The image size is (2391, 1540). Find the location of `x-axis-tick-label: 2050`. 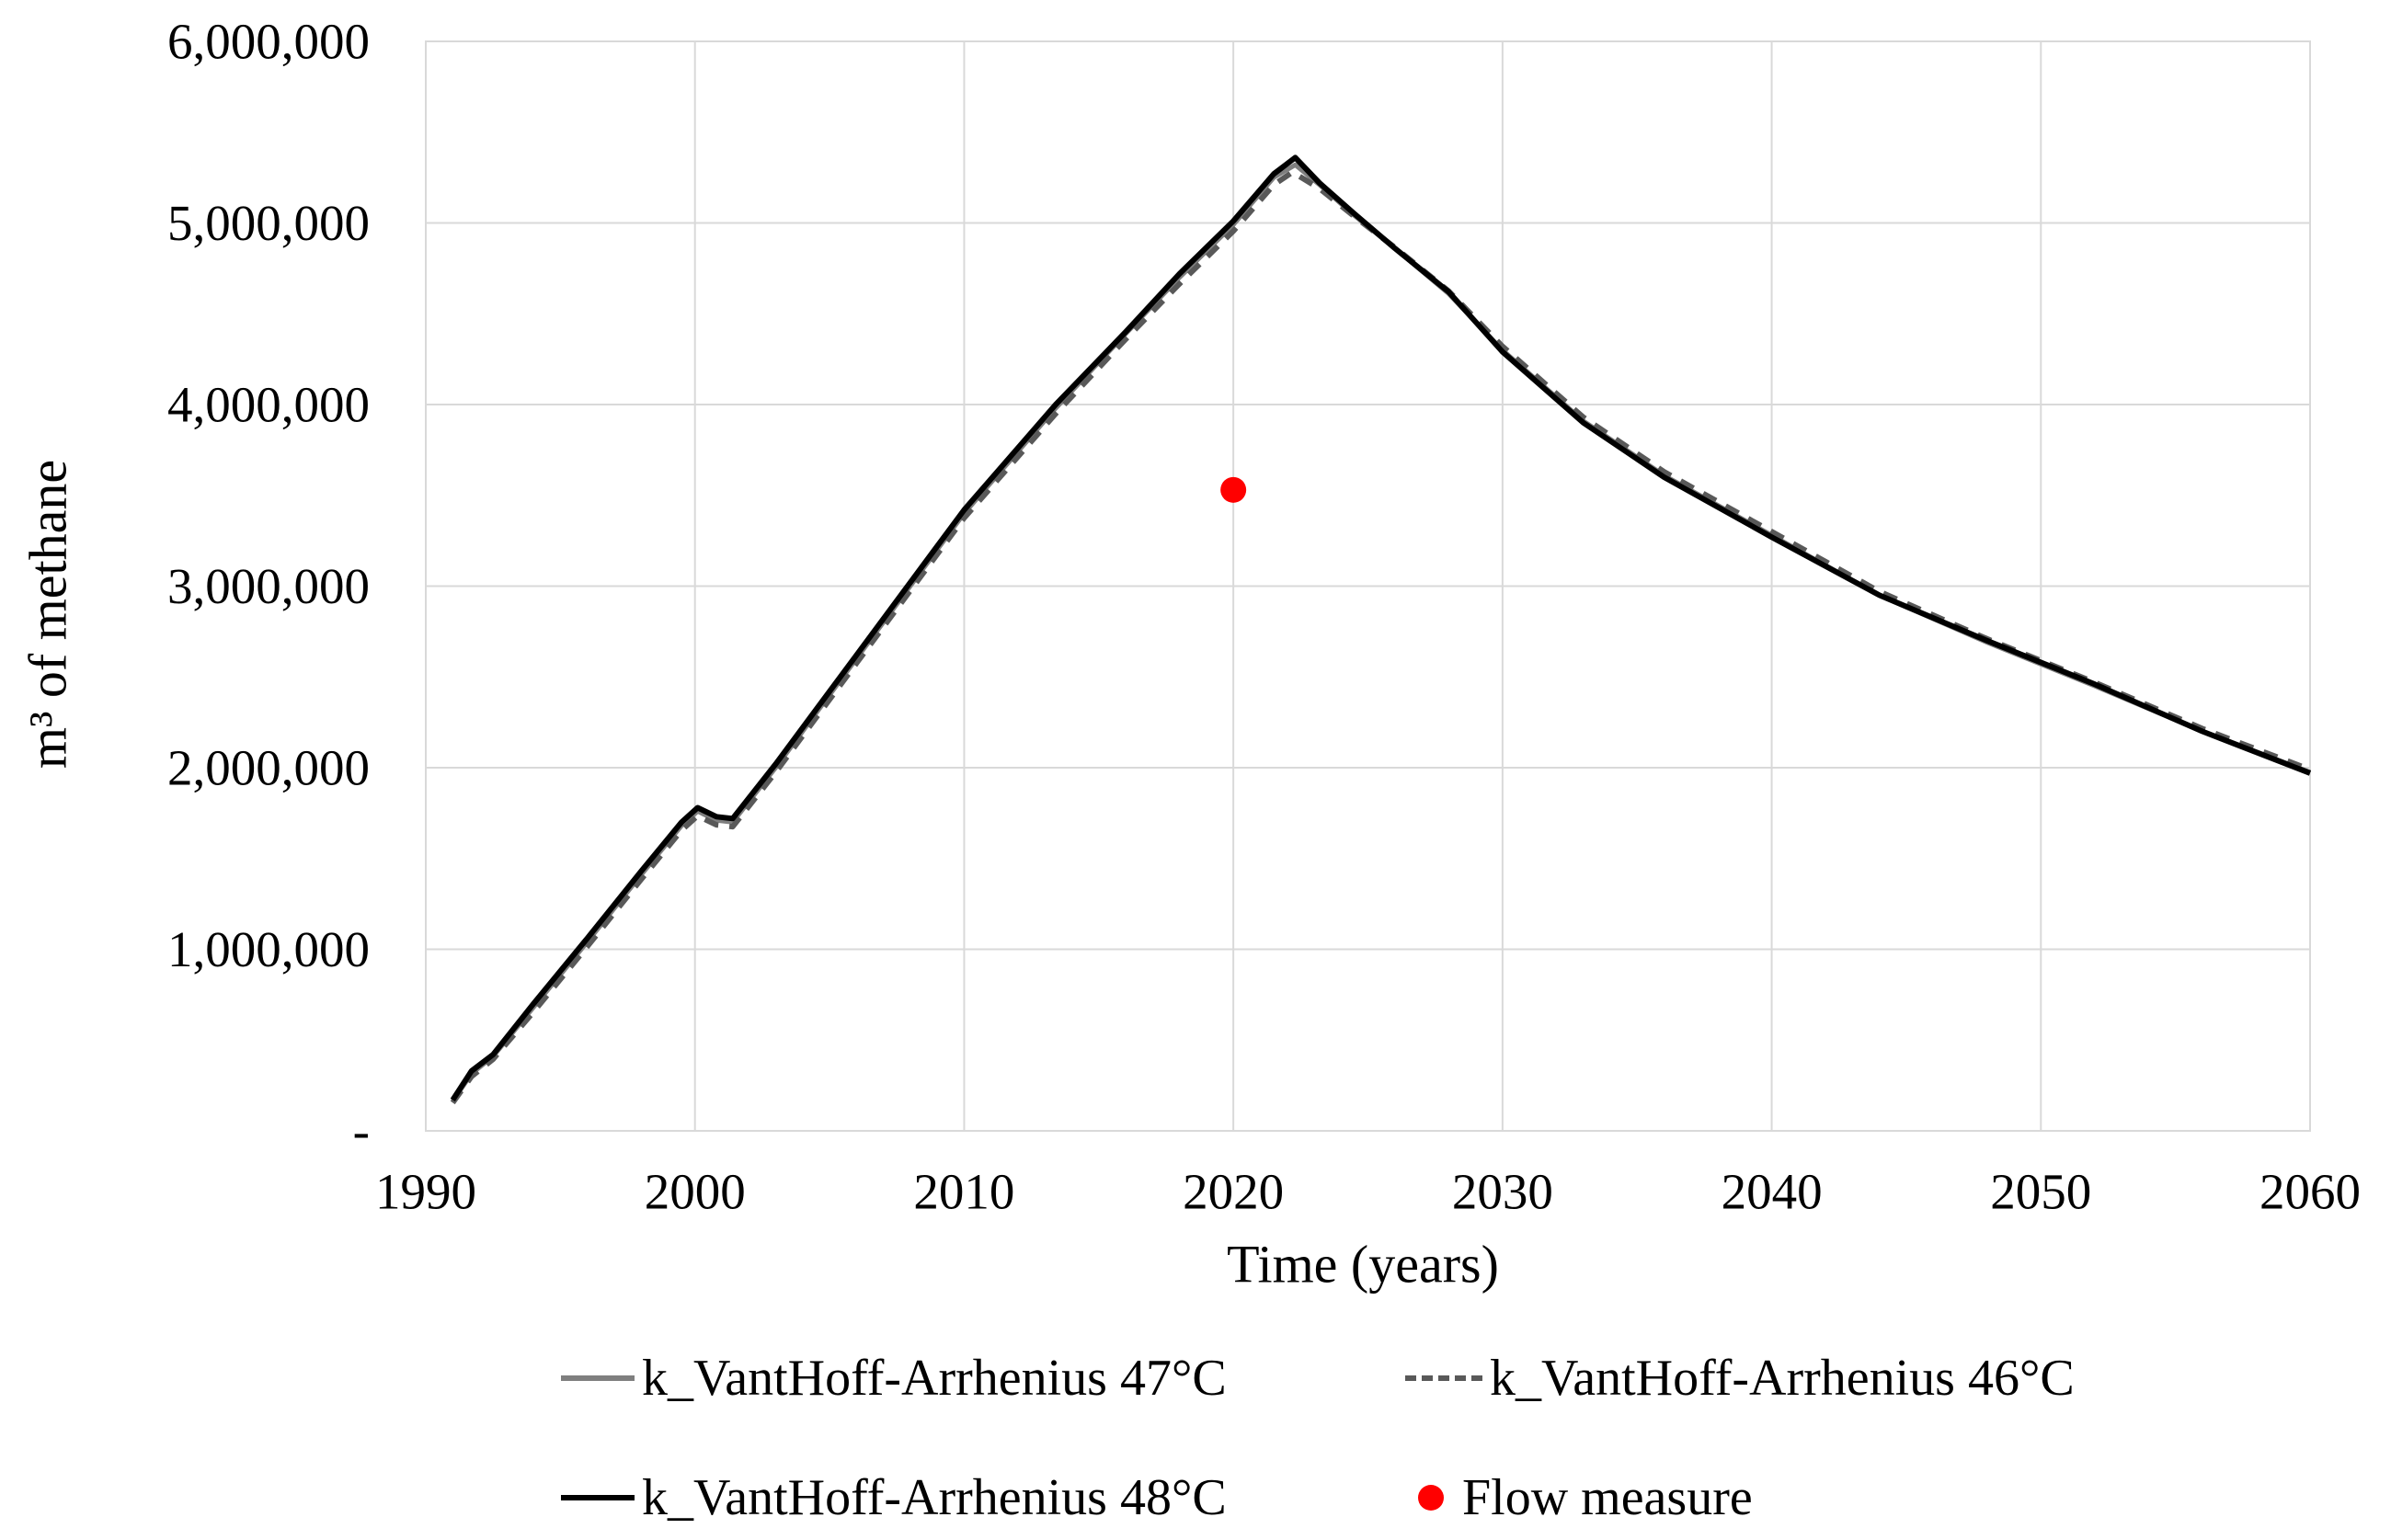

x-axis-tick-label: 2050 is located at coordinates (2040, 1192).